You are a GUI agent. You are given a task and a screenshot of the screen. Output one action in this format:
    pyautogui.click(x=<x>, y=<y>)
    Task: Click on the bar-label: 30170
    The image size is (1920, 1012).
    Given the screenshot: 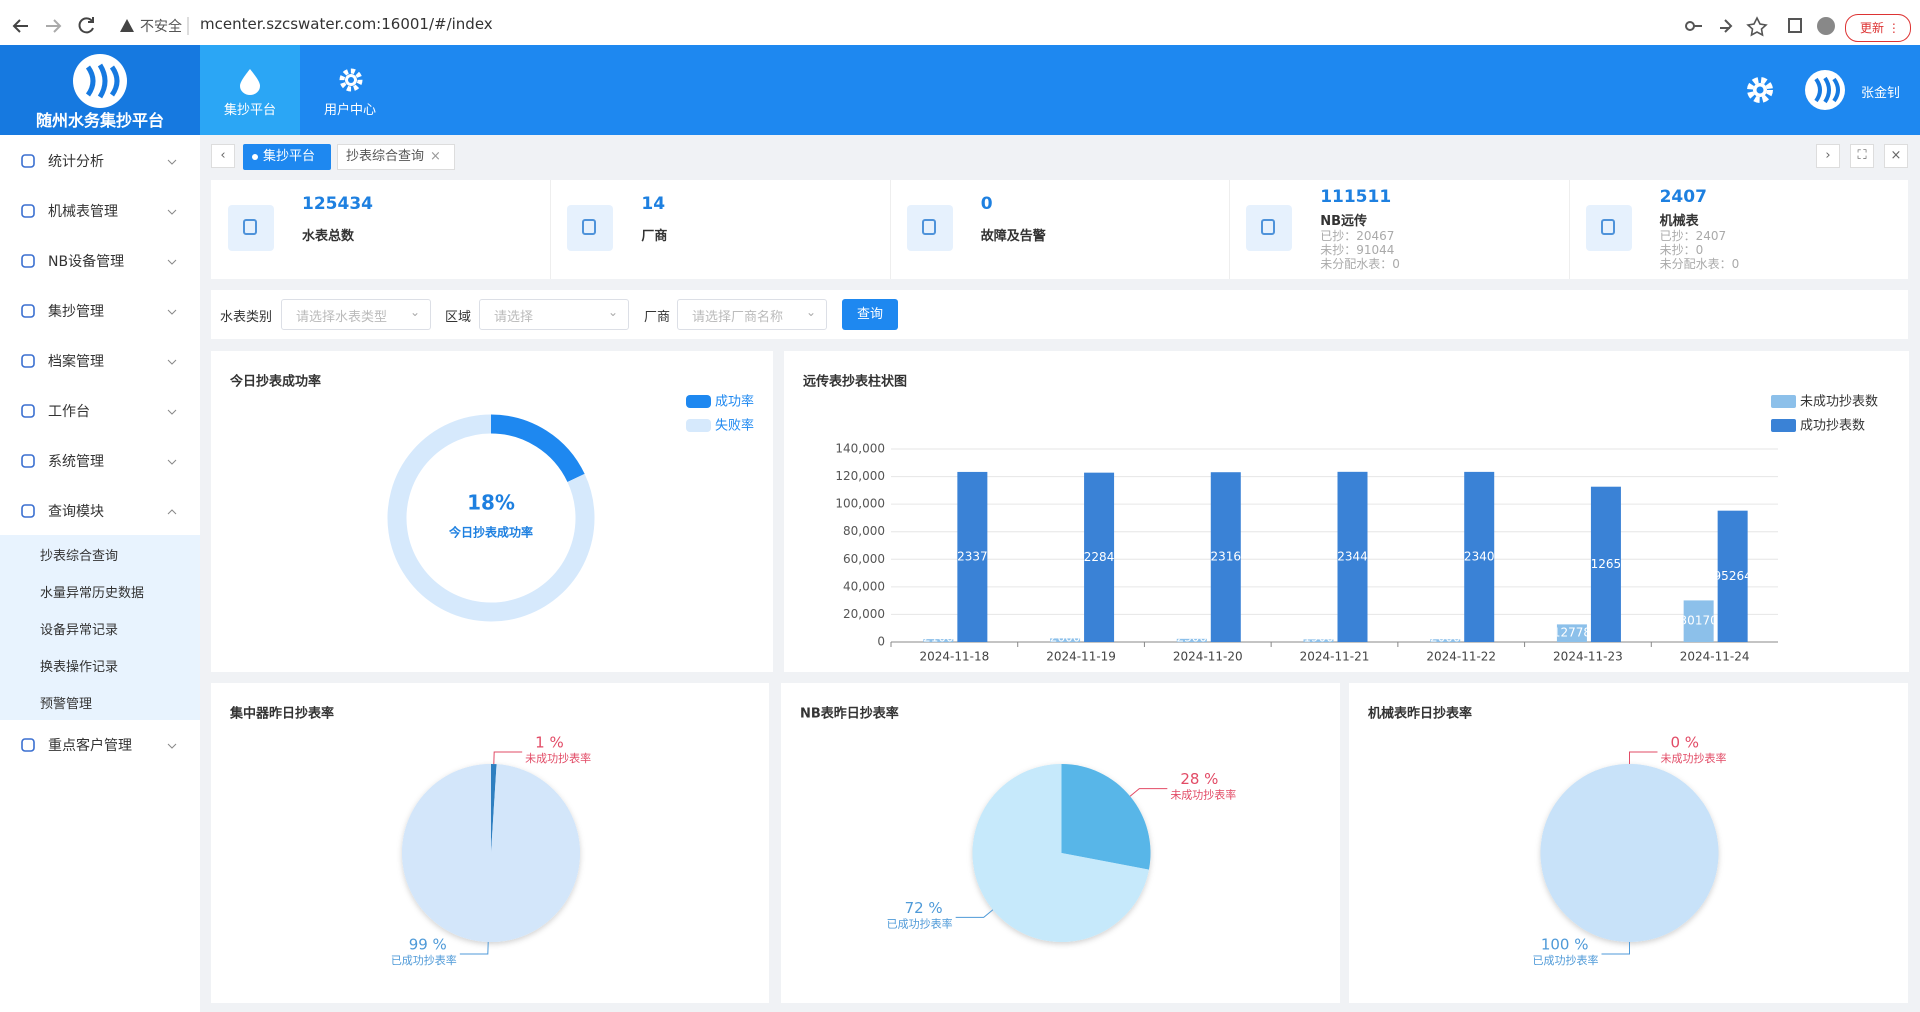 What is the action you would take?
    pyautogui.click(x=1699, y=621)
    